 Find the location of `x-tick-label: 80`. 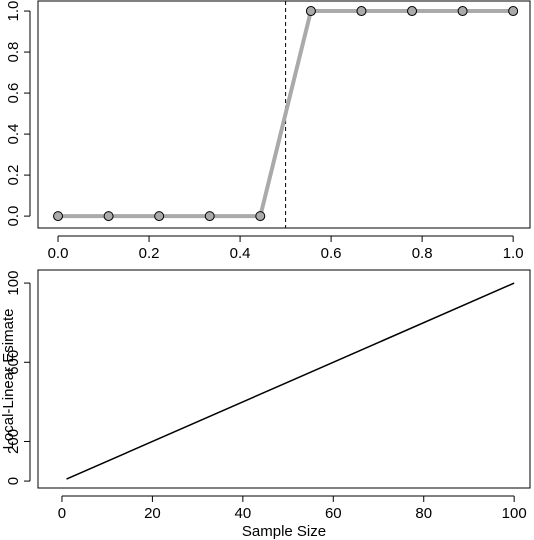

x-tick-label: 80 is located at coordinates (423, 513).